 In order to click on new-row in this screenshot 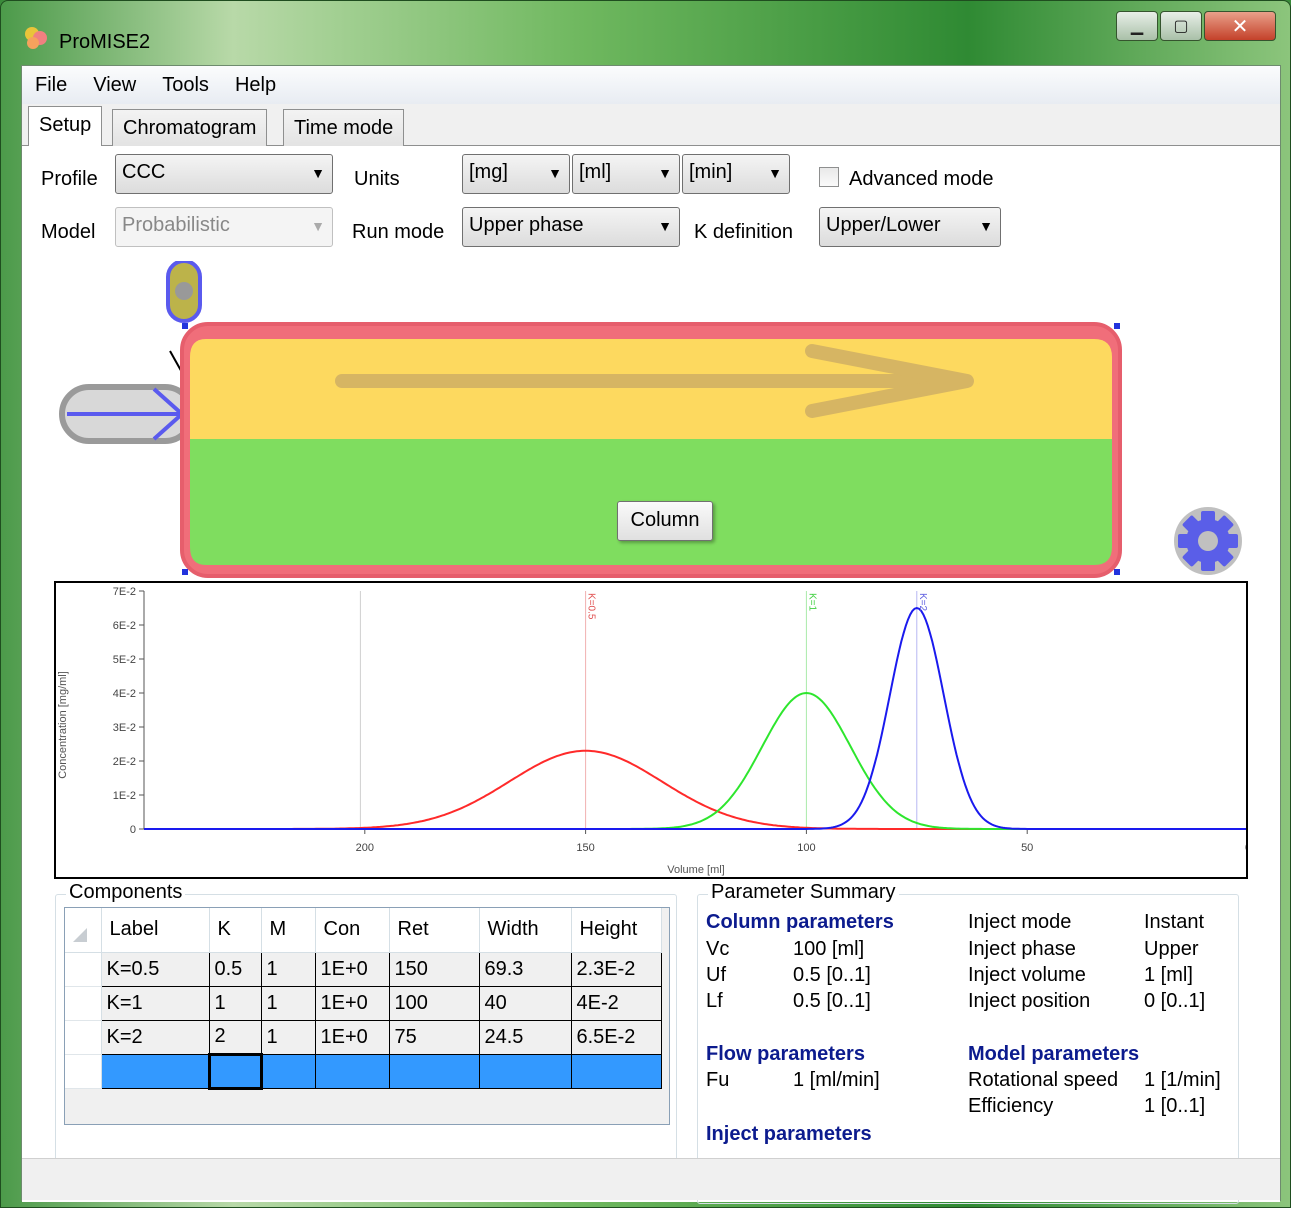, I will do `click(363, 1071)`.